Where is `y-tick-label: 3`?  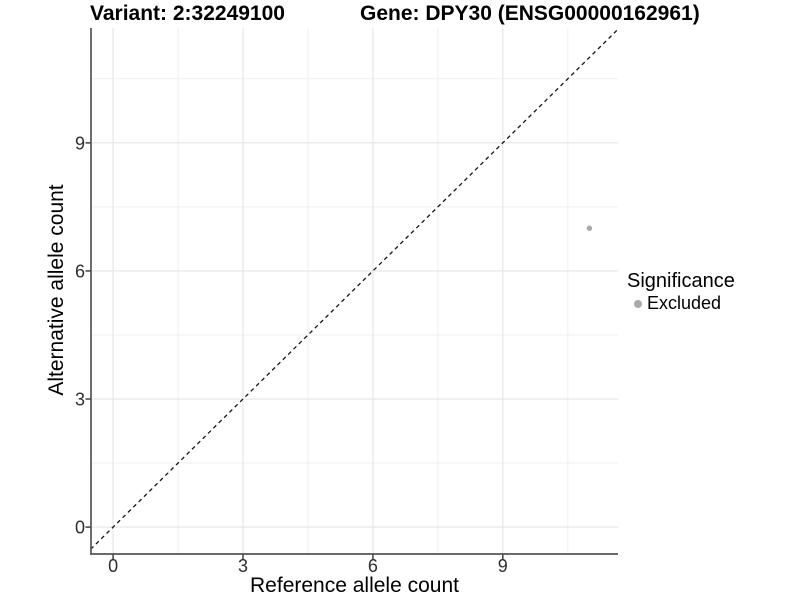
y-tick-label: 3 is located at coordinates (80, 400).